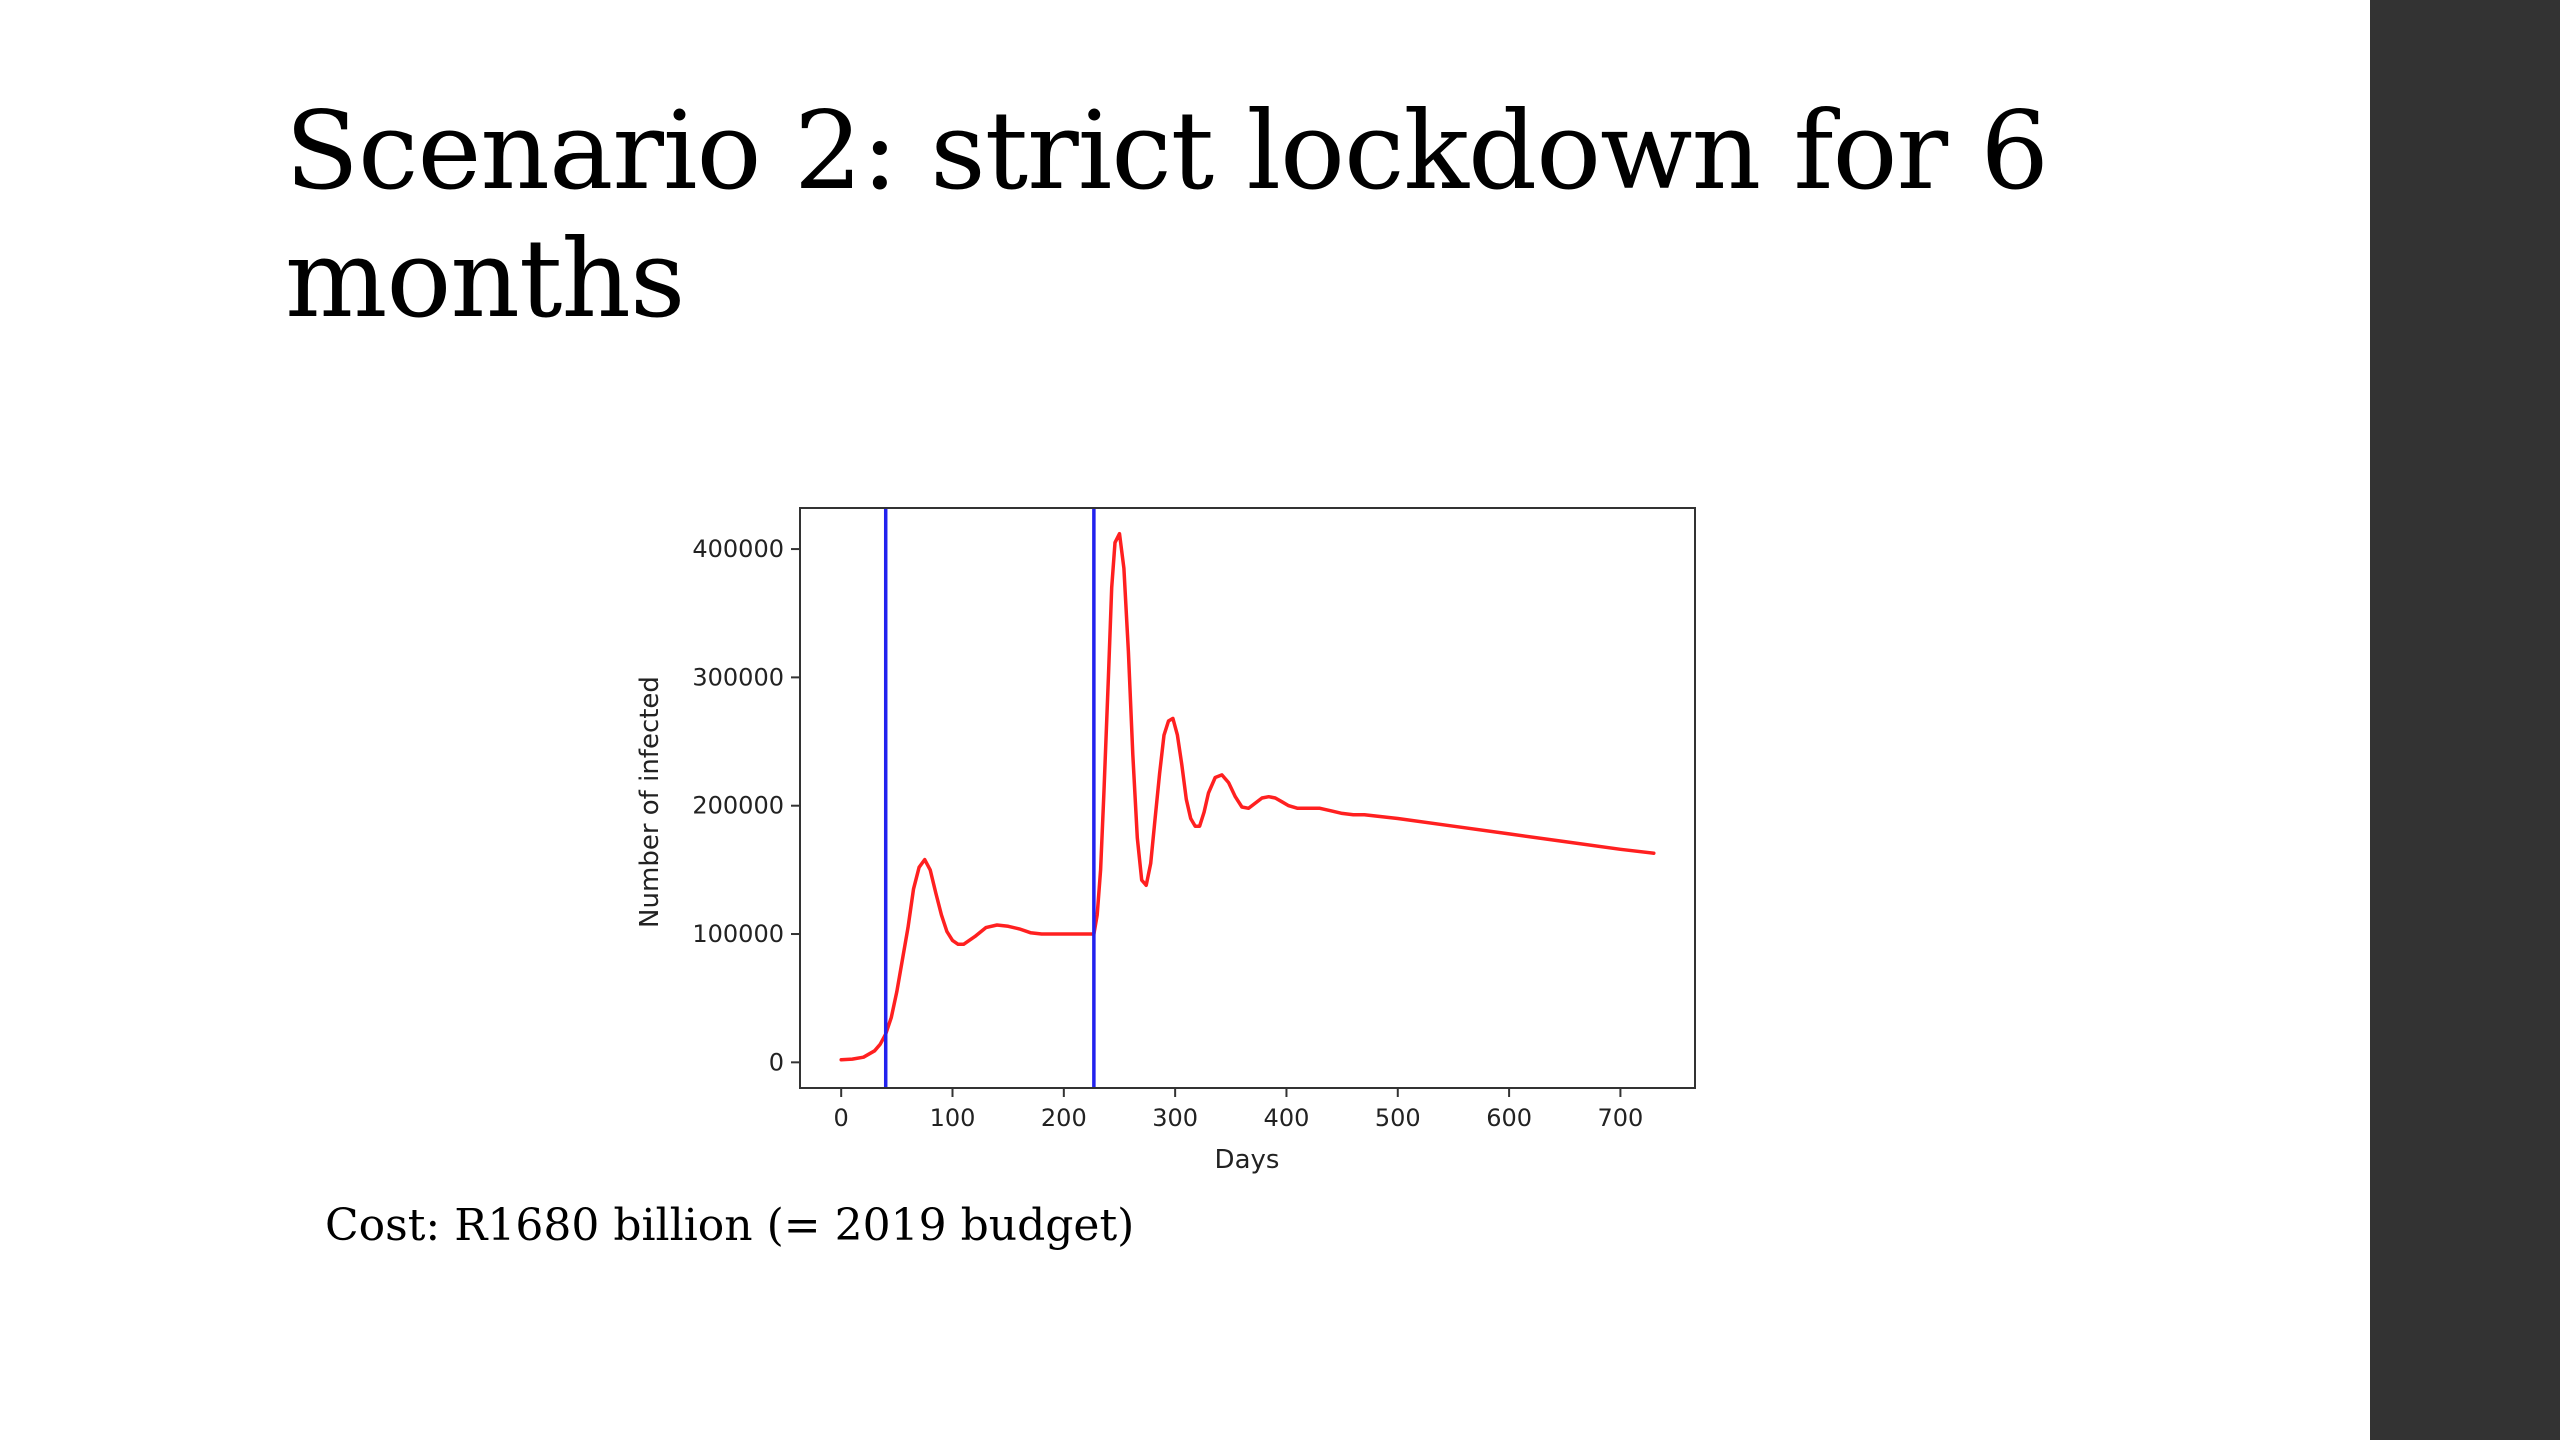  I want to click on side-panel, so click(2465, 720).